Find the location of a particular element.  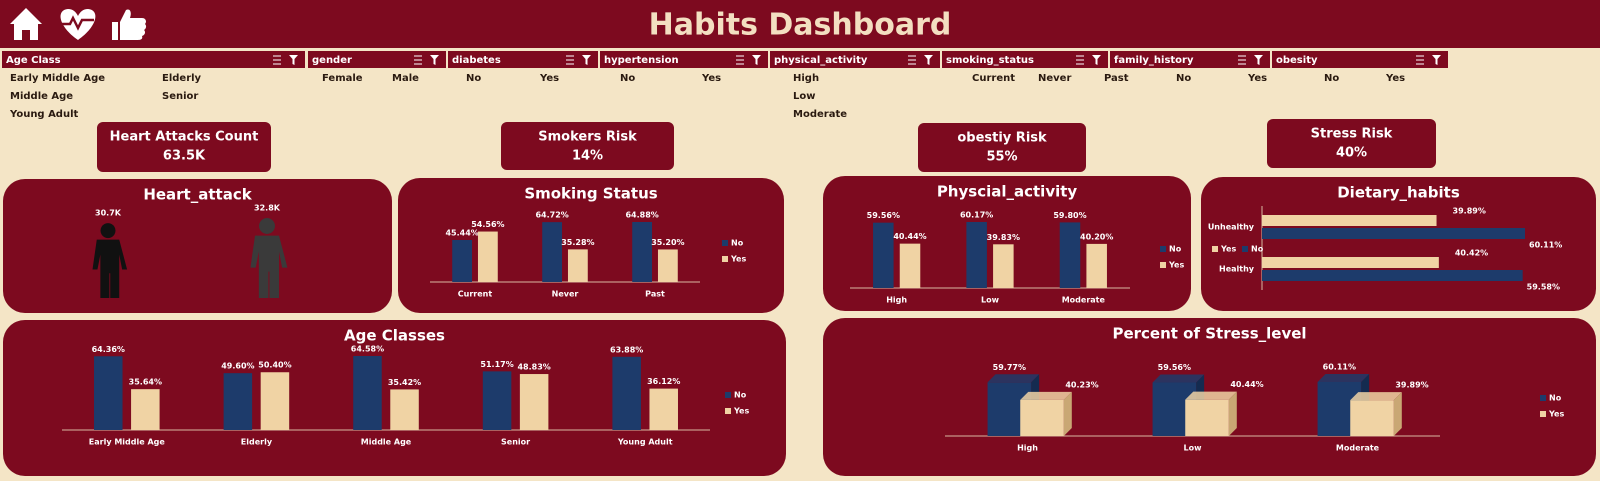

slicer-item: Early Middle Age is located at coordinates (57, 78).